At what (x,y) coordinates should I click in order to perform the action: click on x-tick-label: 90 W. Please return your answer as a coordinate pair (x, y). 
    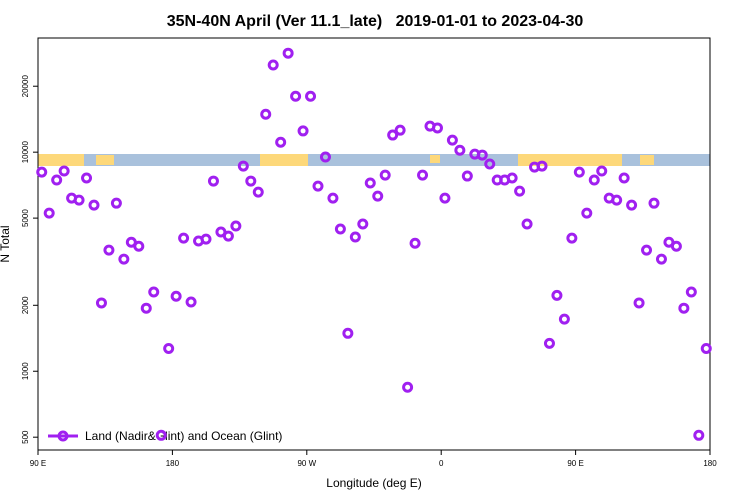
    Looking at the image, I should click on (306, 463).